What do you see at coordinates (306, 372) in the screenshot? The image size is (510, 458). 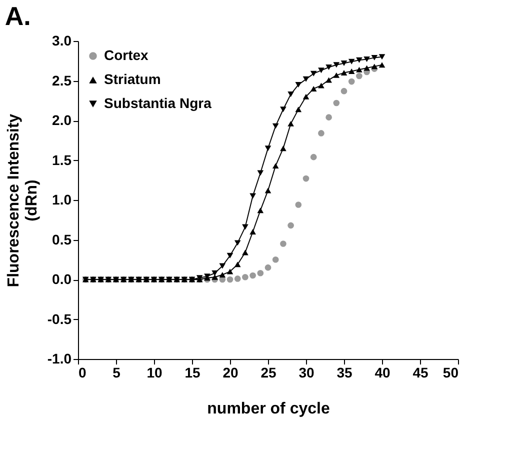 I see `x-tick-label: 30` at bounding box center [306, 372].